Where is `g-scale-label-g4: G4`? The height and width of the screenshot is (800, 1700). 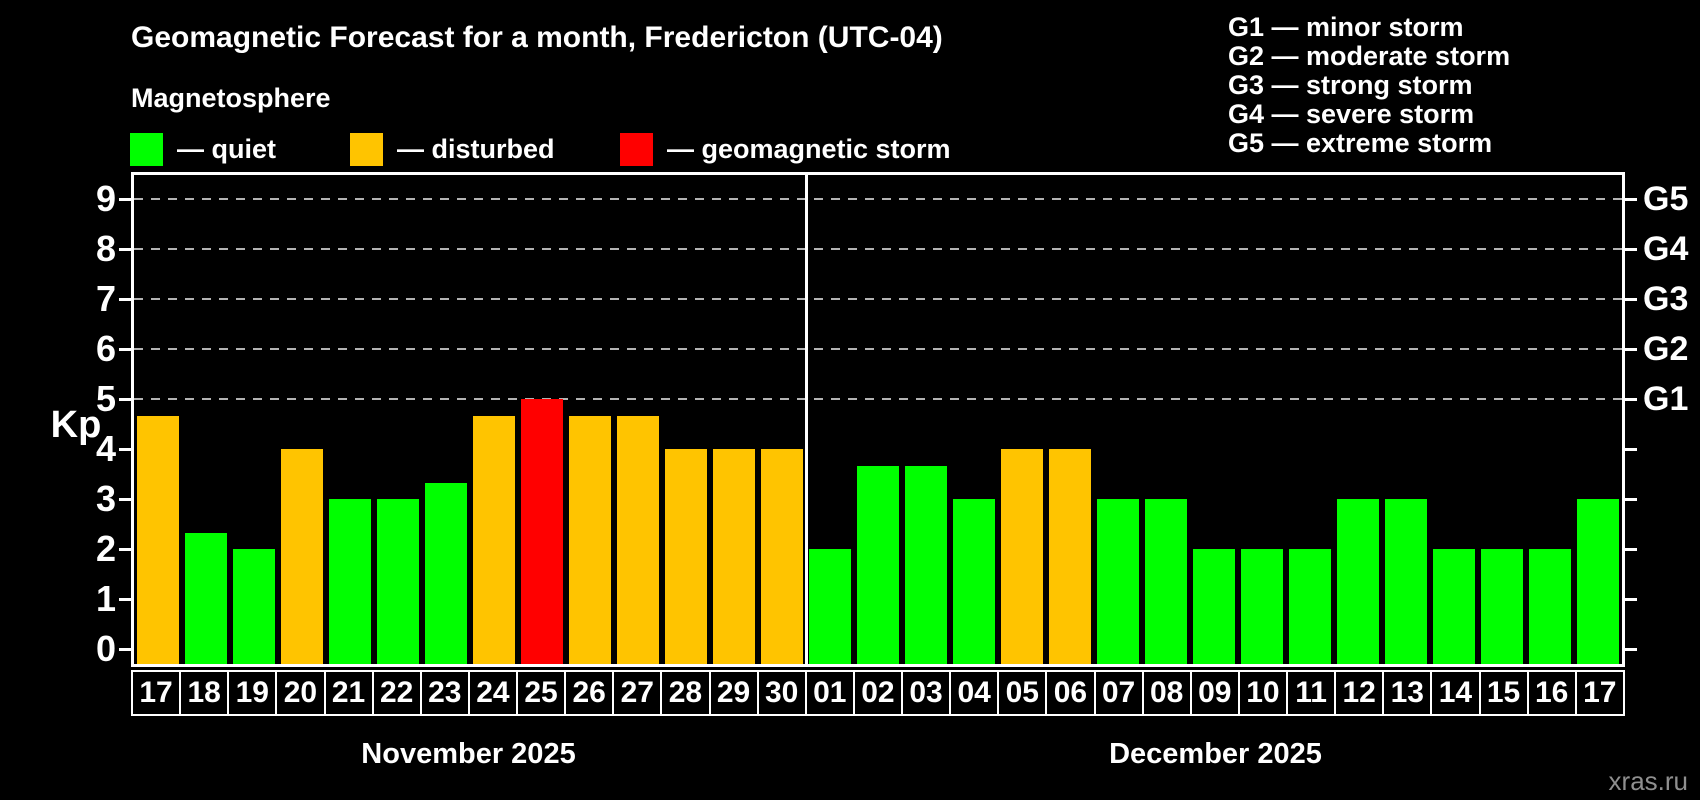 g-scale-label-g4: G4 is located at coordinates (1666, 249).